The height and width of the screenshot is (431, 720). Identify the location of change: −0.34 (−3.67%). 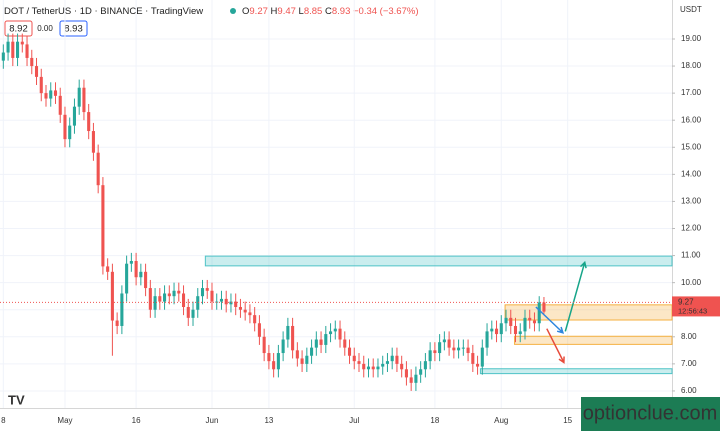
(386, 11).